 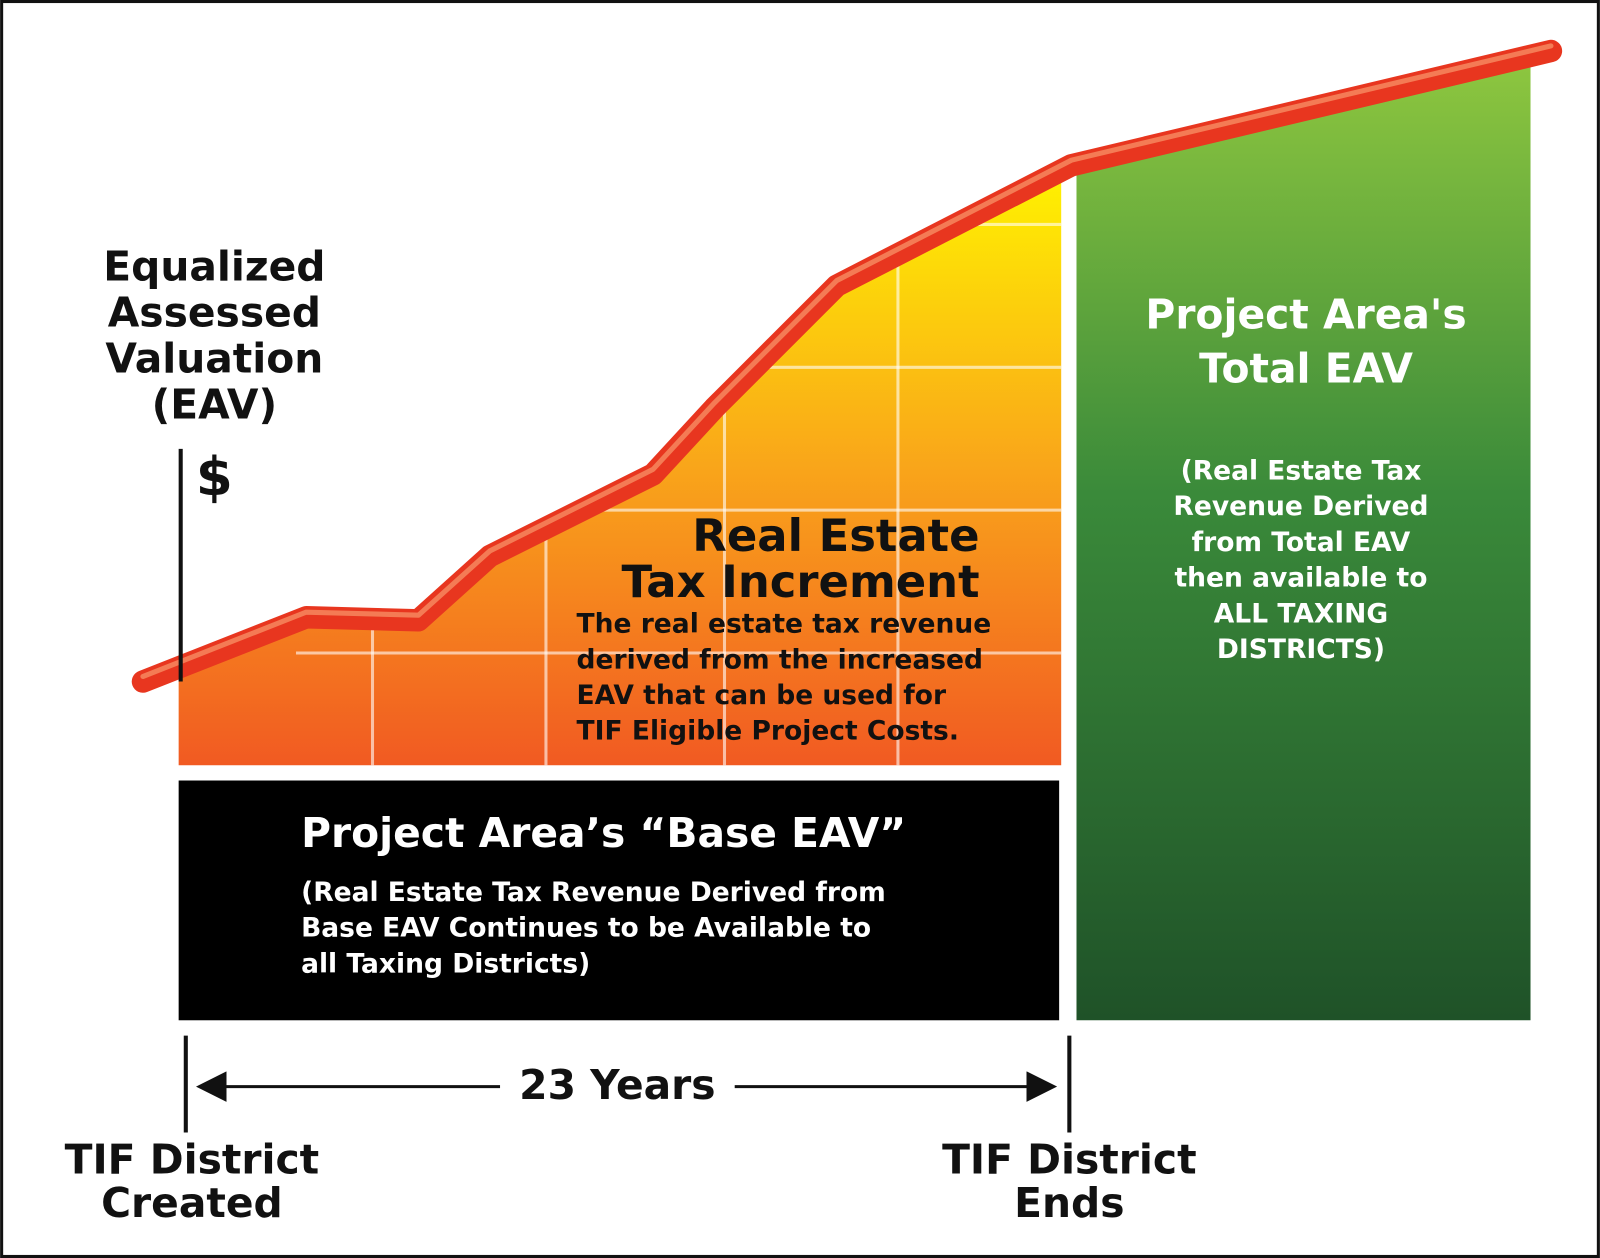 I want to click on timeline-end: TIF District, so click(x=1069, y=1159).